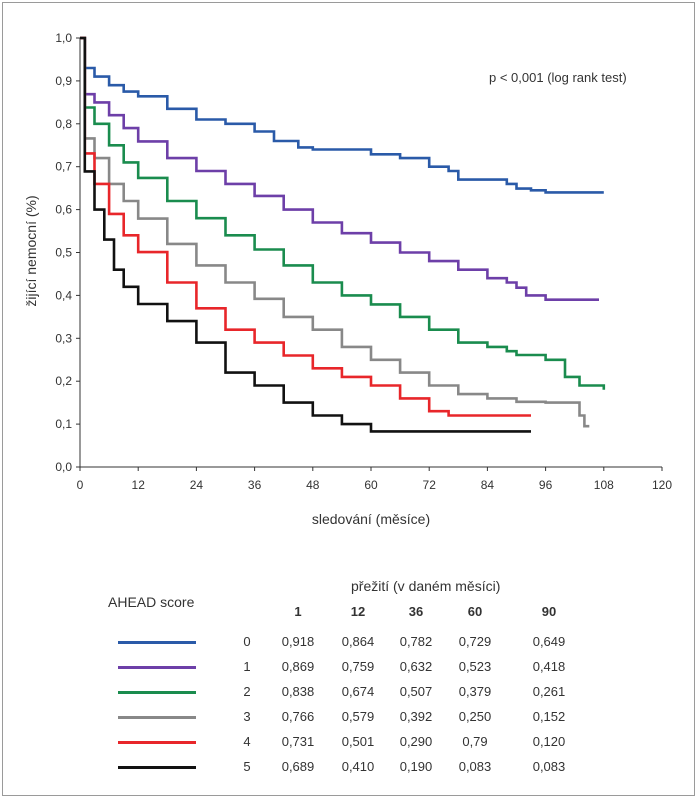 The height and width of the screenshot is (800, 699). Describe the element at coordinates (298, 611) in the screenshot. I see `column-header-month: 1` at that location.